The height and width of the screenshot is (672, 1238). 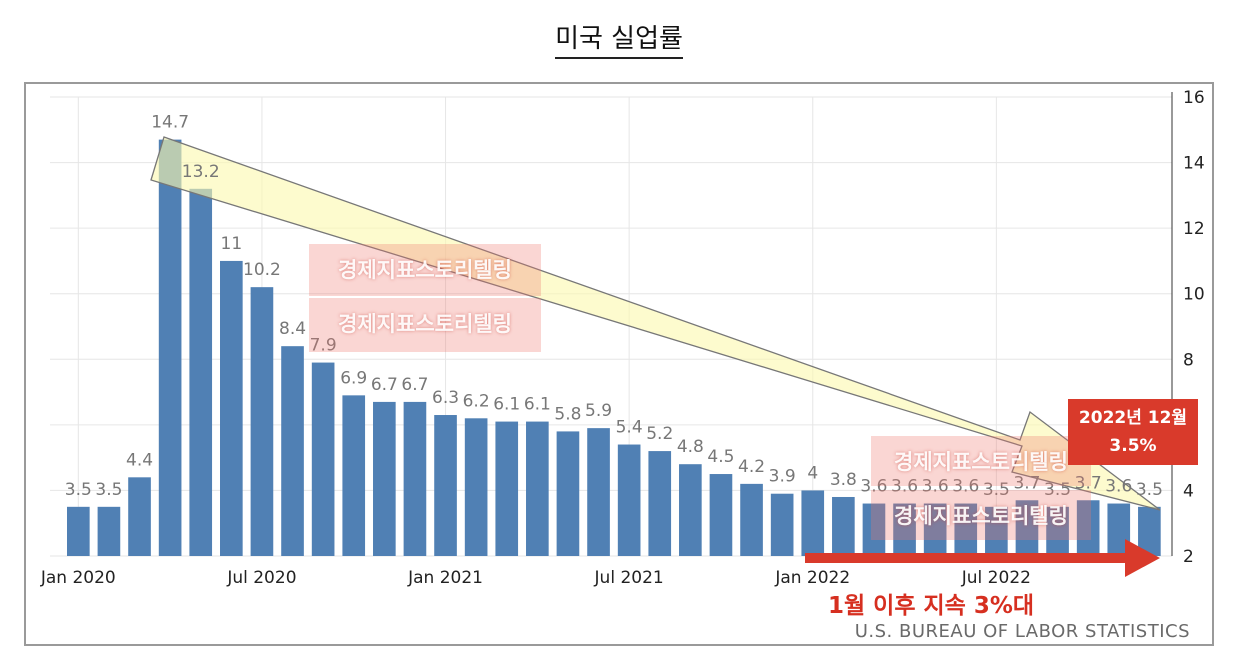 What do you see at coordinates (1133, 418) in the screenshot?
I see `callout-date: 2022년 12월` at bounding box center [1133, 418].